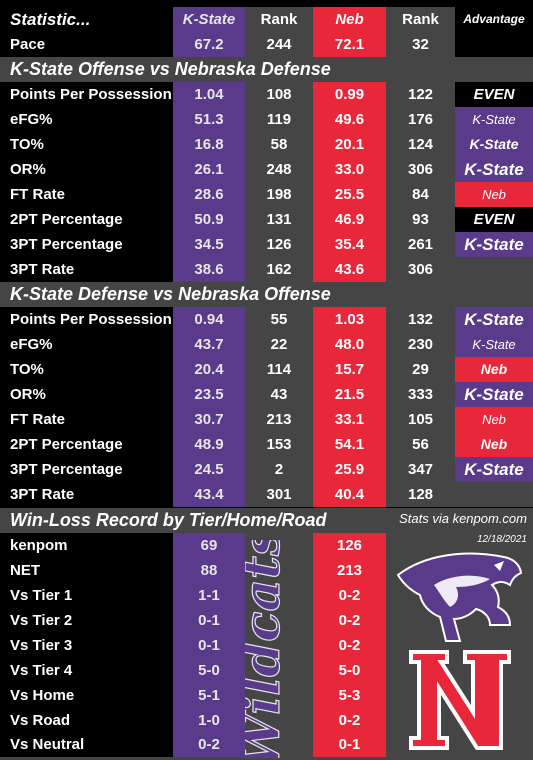 This screenshot has height=760, width=533. Describe the element at coordinates (420, 394) in the screenshot. I see `neb-rank: 333` at that location.